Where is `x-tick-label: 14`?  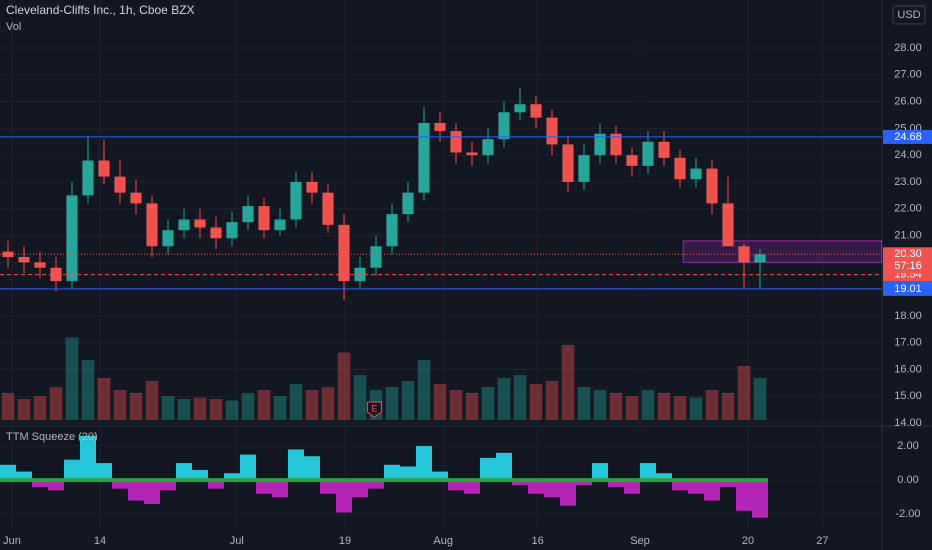 x-tick-label: 14 is located at coordinates (100, 541).